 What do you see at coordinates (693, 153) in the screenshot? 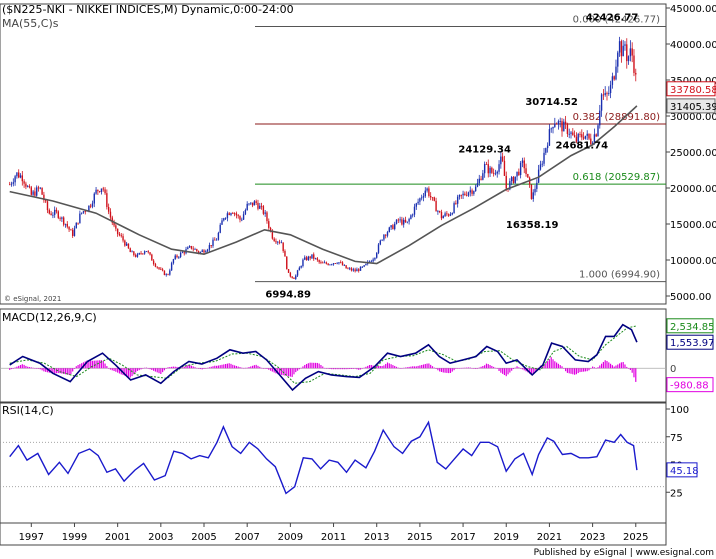
I see `price-y-tick-label: 25000.00` at bounding box center [693, 153].